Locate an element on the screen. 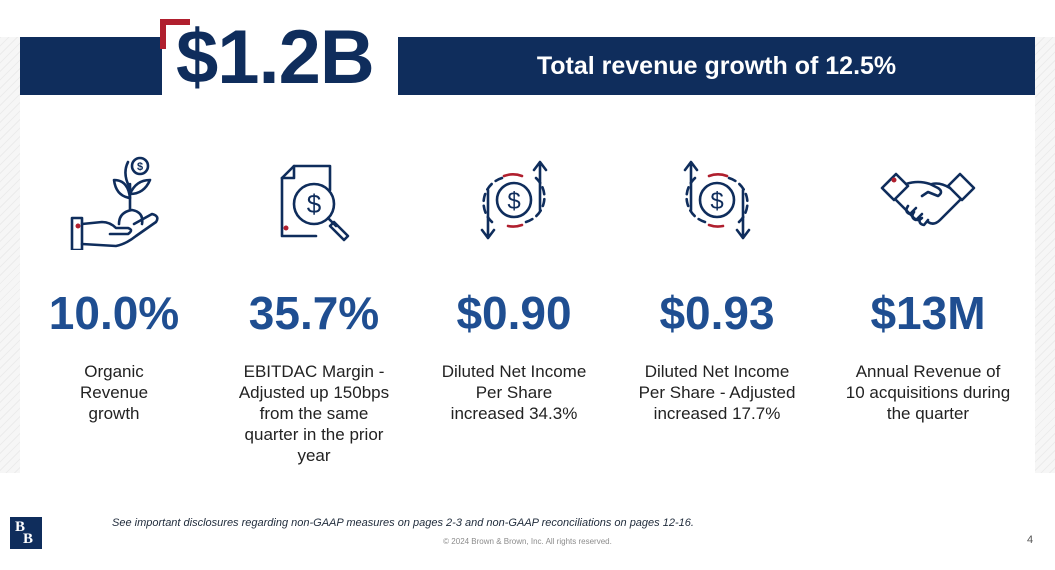 The height and width of the screenshot is (570, 1055). corner-accent is located at coordinates (175, 34).